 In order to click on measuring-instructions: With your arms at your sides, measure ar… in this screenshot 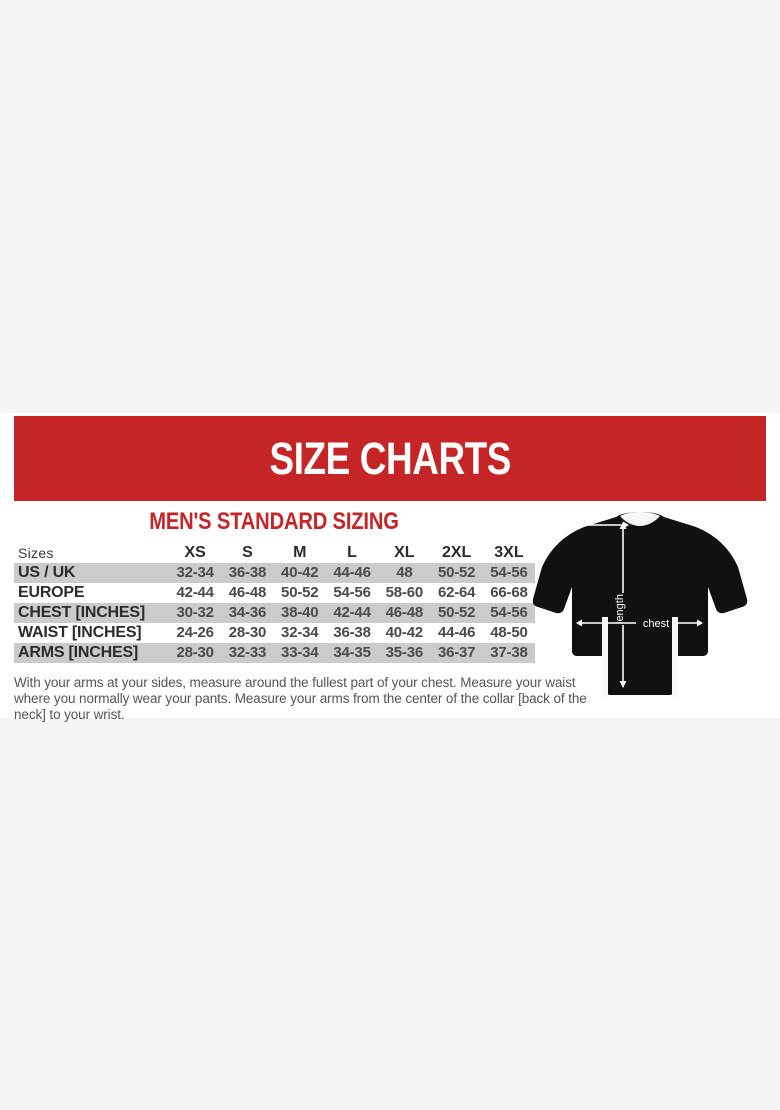, I will do `click(300, 698)`.